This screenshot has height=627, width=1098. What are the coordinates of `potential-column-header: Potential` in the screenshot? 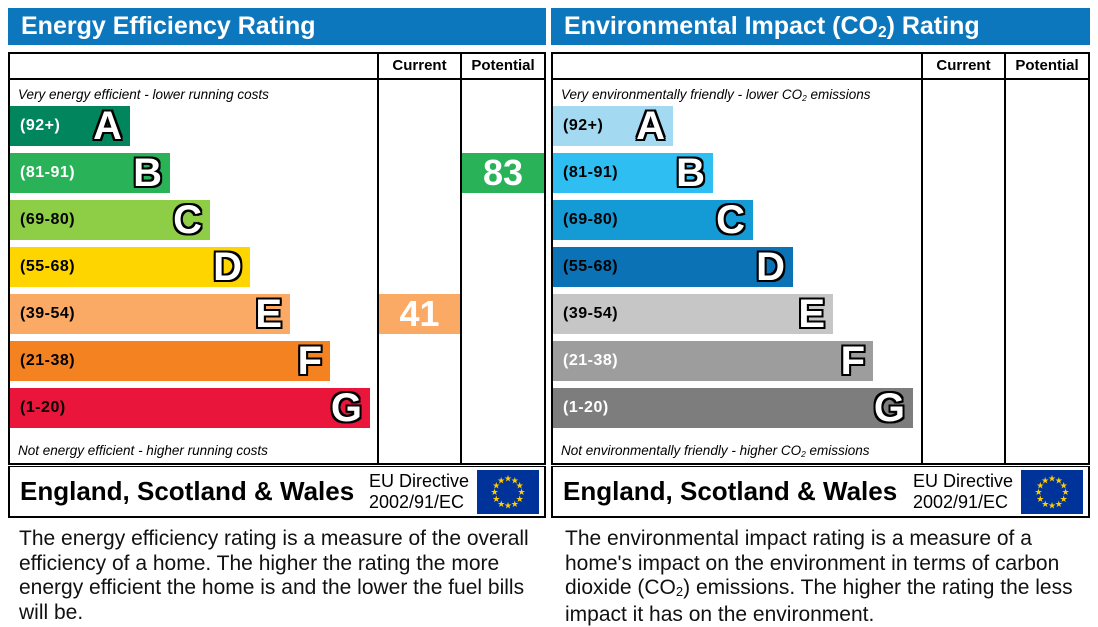 It's located at (502, 66).